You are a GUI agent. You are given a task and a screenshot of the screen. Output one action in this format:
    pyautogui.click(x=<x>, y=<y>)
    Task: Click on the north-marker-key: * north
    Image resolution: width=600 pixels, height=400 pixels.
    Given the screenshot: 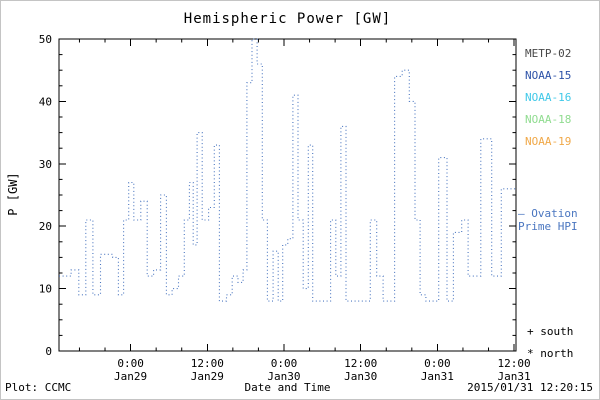 What is the action you would take?
    pyautogui.click(x=550, y=353)
    